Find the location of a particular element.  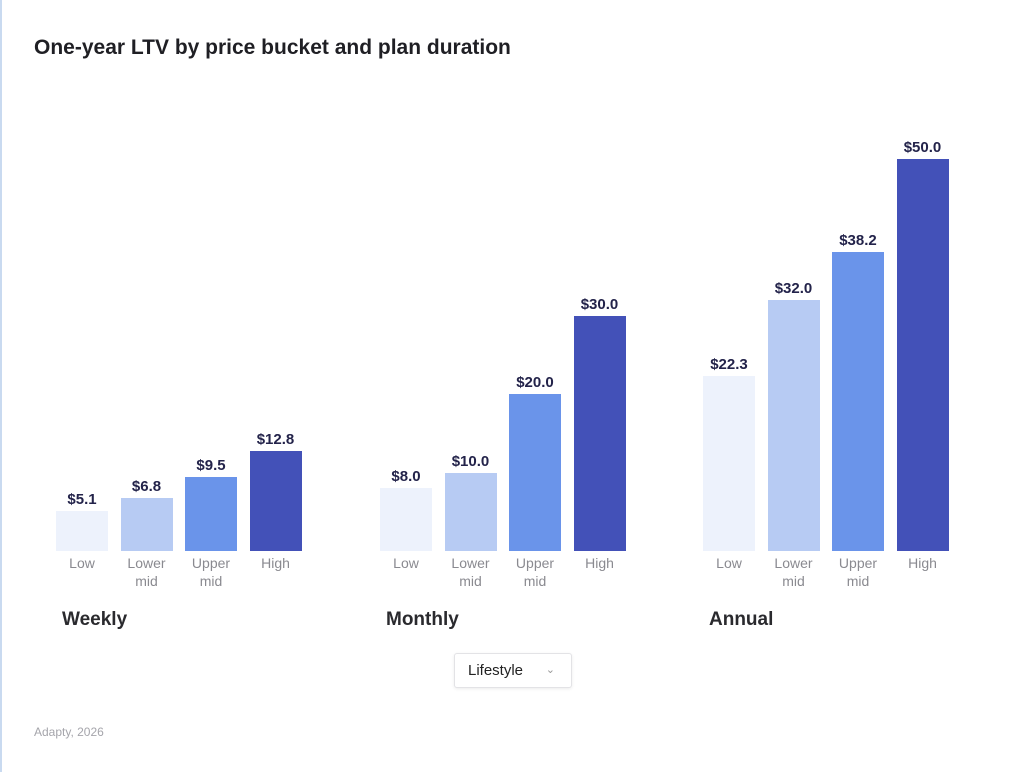

data-label: $10.0 is located at coordinates (470, 461).